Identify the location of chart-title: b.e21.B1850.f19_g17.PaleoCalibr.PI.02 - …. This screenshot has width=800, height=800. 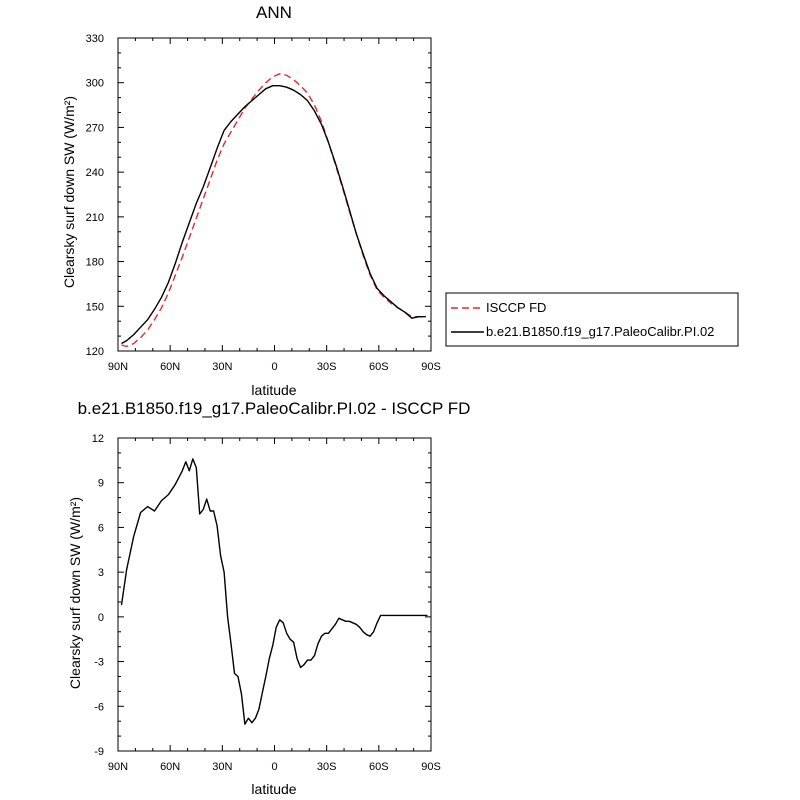
(274, 408).